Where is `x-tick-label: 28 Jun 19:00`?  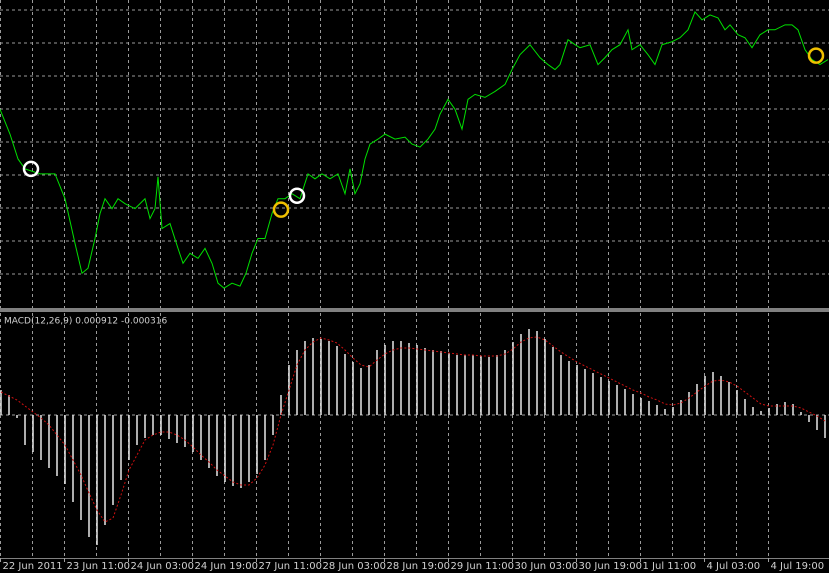 x-tick-label: 28 Jun 19:00 is located at coordinates (419, 566).